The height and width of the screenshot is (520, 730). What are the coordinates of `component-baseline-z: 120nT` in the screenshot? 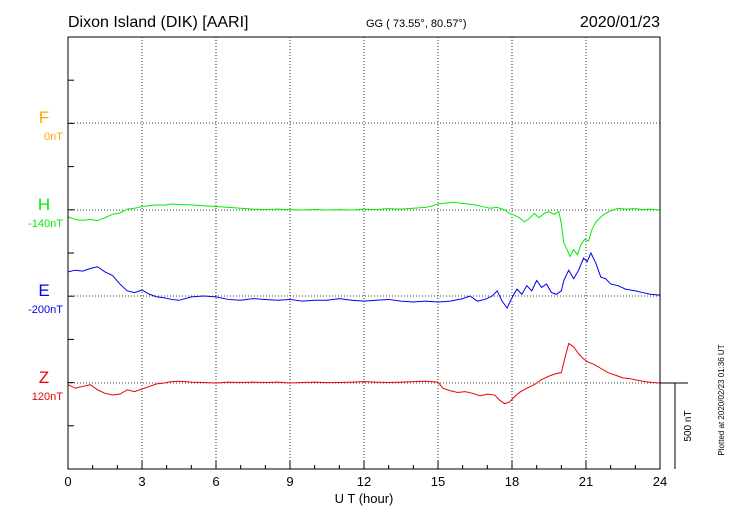 It's located at (47, 397).